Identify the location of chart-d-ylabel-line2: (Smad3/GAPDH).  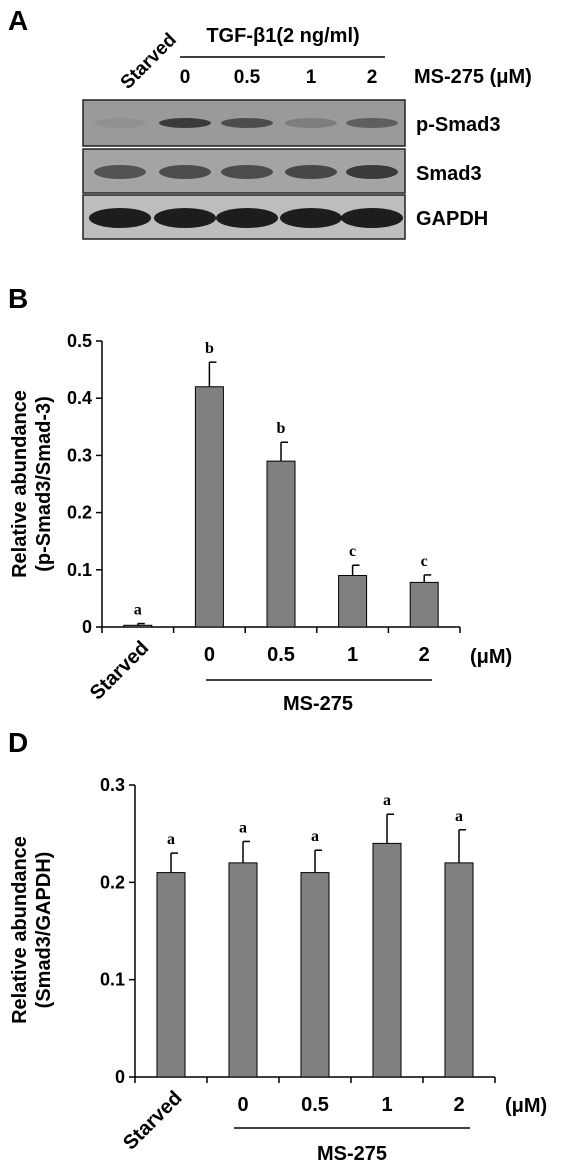
(44, 930).